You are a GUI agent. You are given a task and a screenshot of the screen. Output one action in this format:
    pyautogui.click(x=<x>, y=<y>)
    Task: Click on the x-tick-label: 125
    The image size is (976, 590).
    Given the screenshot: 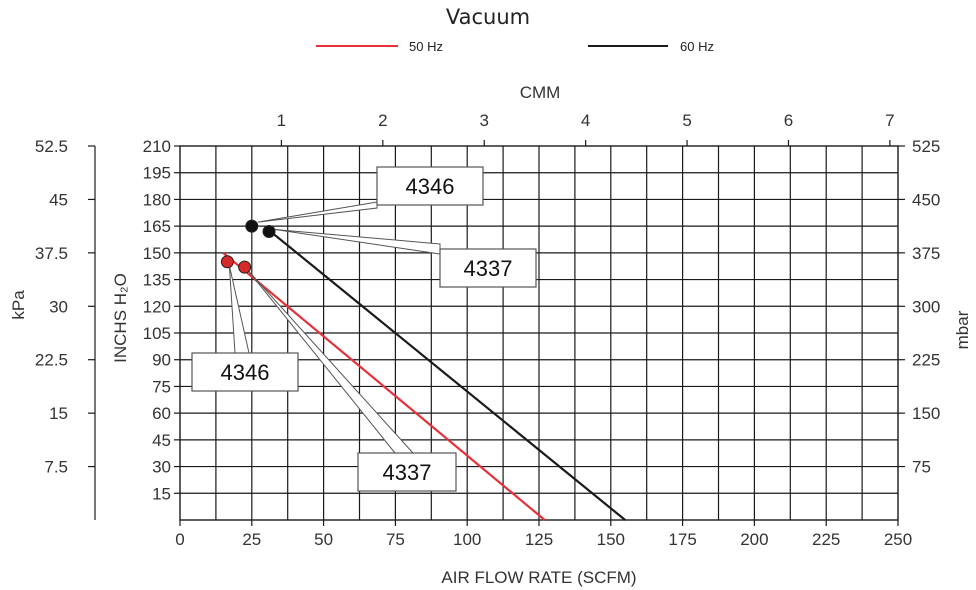 What is the action you would take?
    pyautogui.click(x=539, y=539)
    